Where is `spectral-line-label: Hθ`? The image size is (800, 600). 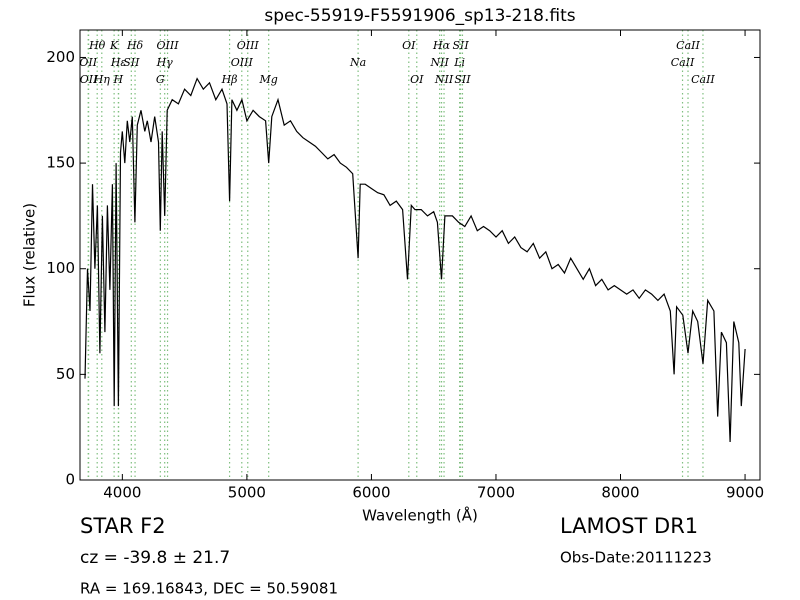
spectral-line-label: Hθ is located at coordinates (97, 45).